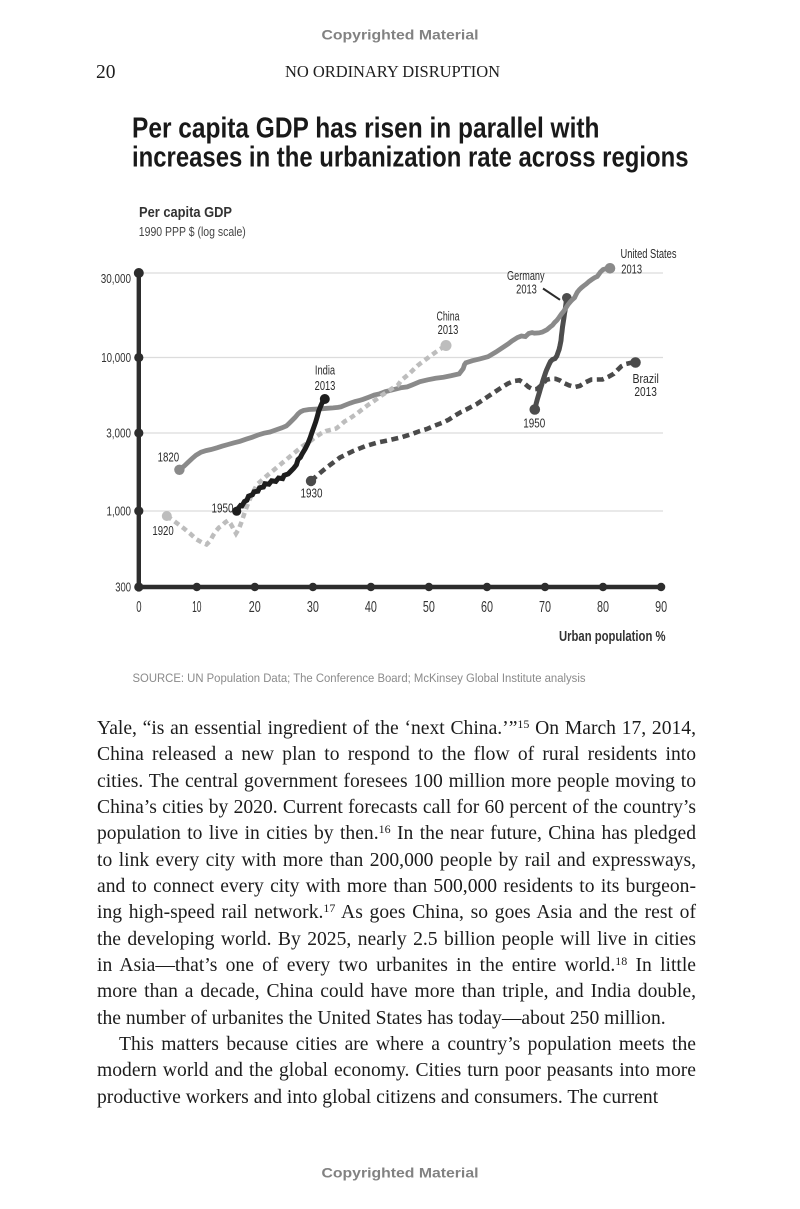 The width and height of the screenshot is (800, 1209). Describe the element at coordinates (612, 637) in the screenshot. I see `svg-text: Urban population %` at that location.